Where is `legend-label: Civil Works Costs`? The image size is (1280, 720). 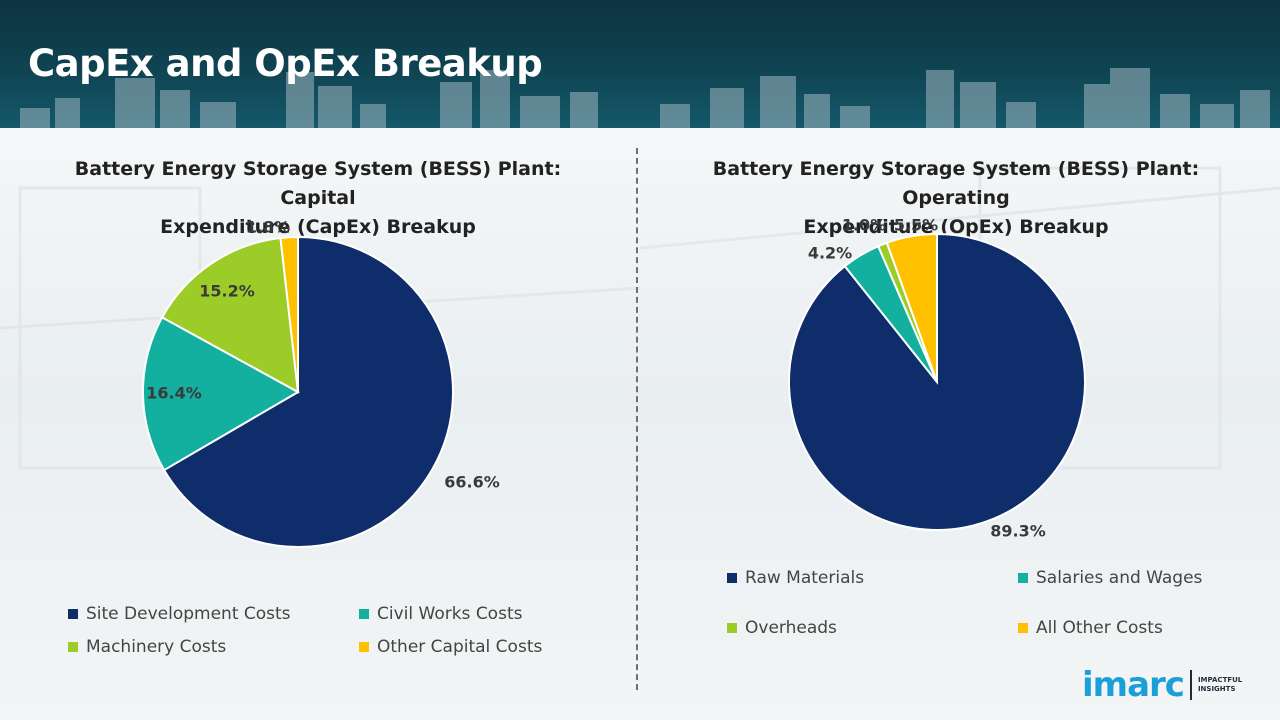
legend-label: Civil Works Costs is located at coordinates (450, 614).